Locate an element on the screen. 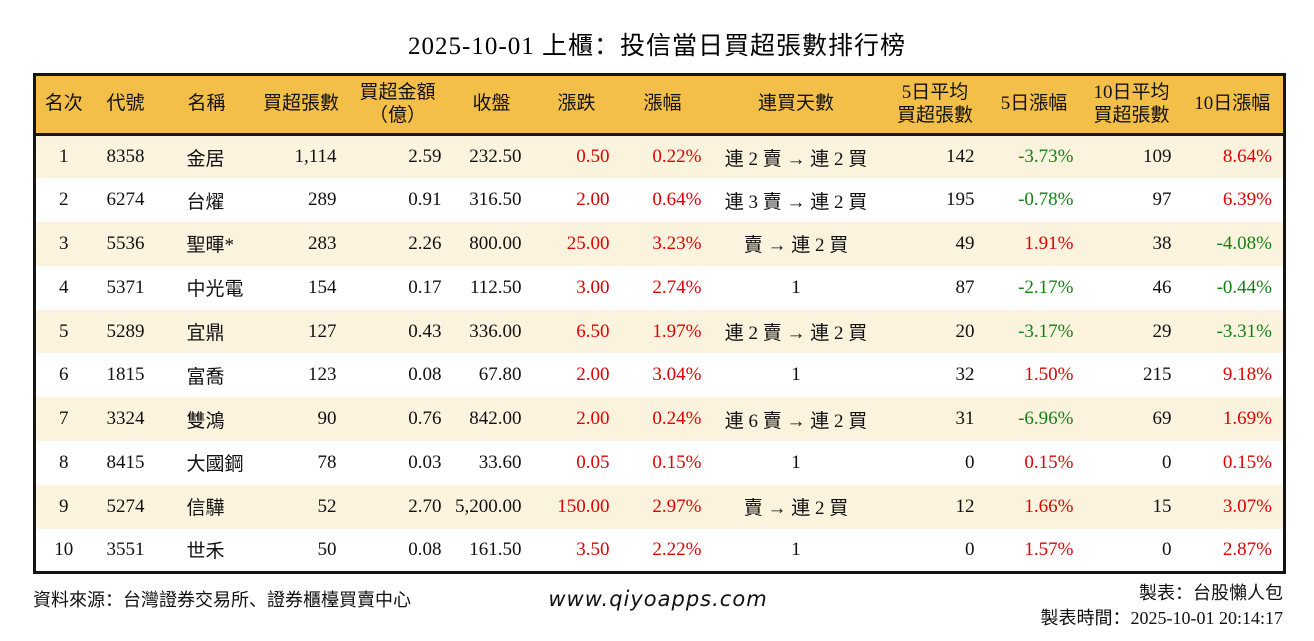 This screenshot has height=641, width=1314. cell-change_pct: 1.97% is located at coordinates (677, 331).